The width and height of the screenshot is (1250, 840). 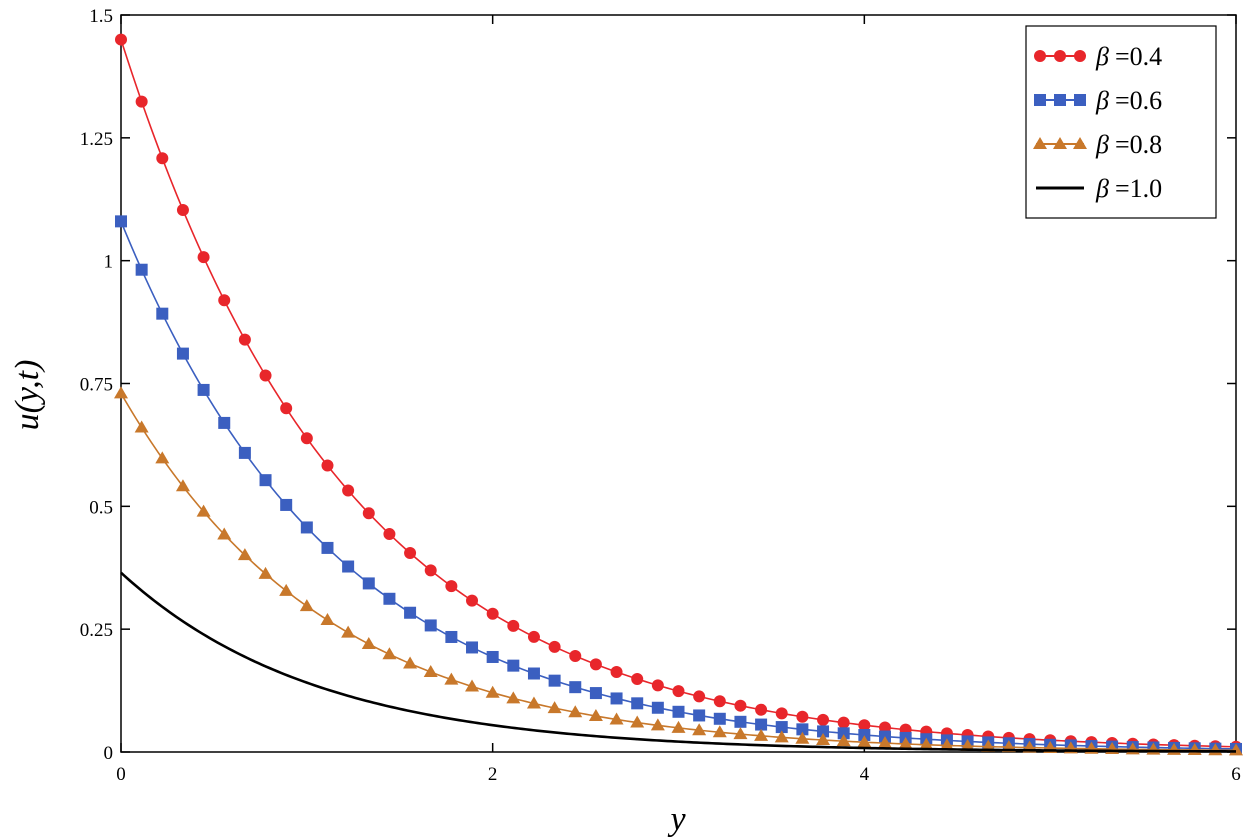 I want to click on legend-item: β =1.0, so click(x=1099, y=188).